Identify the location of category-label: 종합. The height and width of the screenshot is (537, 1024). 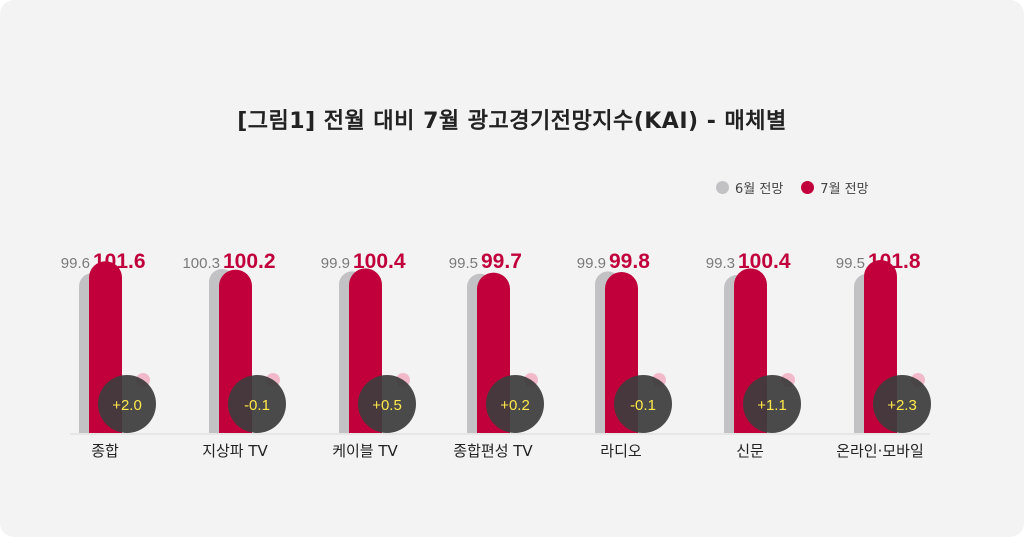
(105, 451).